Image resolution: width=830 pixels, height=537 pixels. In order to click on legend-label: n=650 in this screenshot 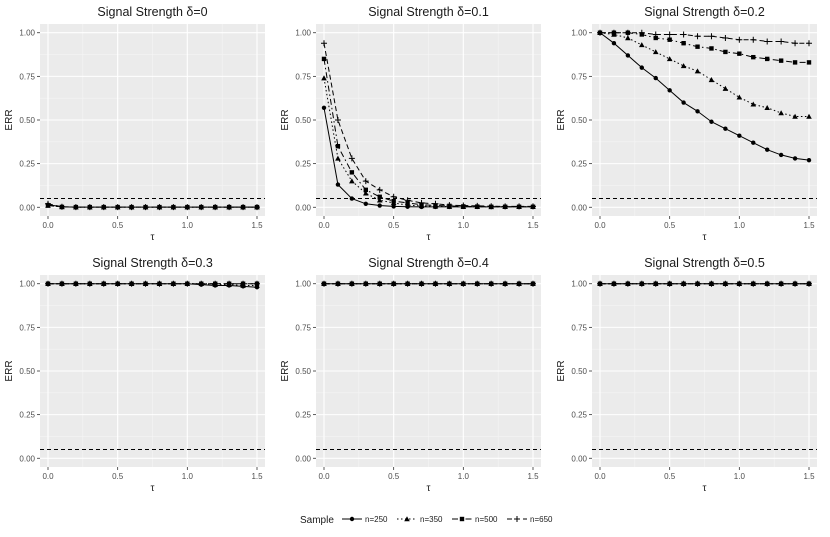, I will do `click(541, 519)`.